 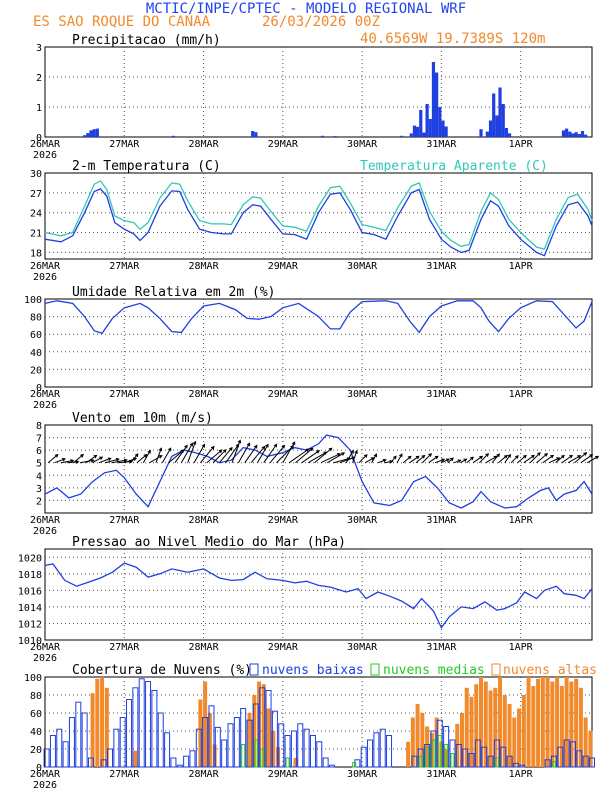 What do you see at coordinates (36, 318) in the screenshot?
I see `y-tick-label: 80` at bounding box center [36, 318].